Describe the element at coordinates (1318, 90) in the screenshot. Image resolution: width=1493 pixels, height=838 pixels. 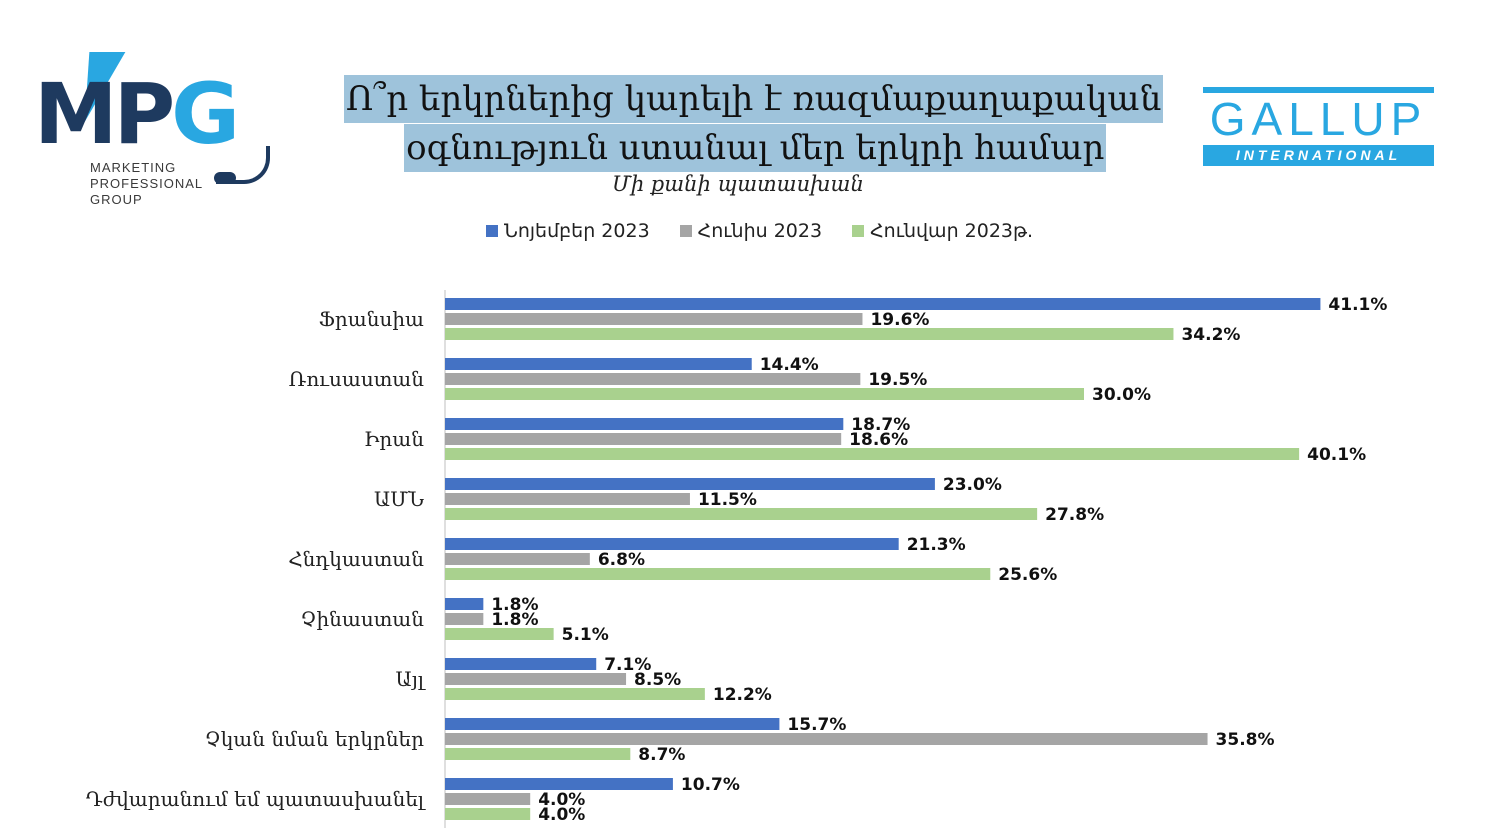
I see `gallup-top-bar` at that location.